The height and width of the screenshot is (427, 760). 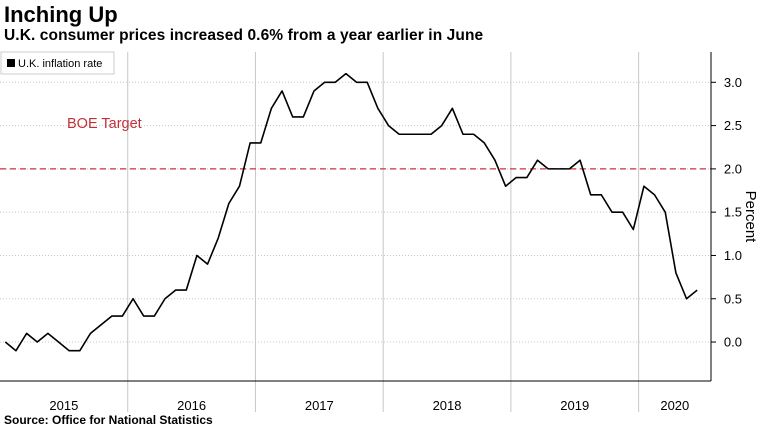 I want to click on x-axis: 2015 2016 2017 2018 2019 2020, so click(x=355, y=396).